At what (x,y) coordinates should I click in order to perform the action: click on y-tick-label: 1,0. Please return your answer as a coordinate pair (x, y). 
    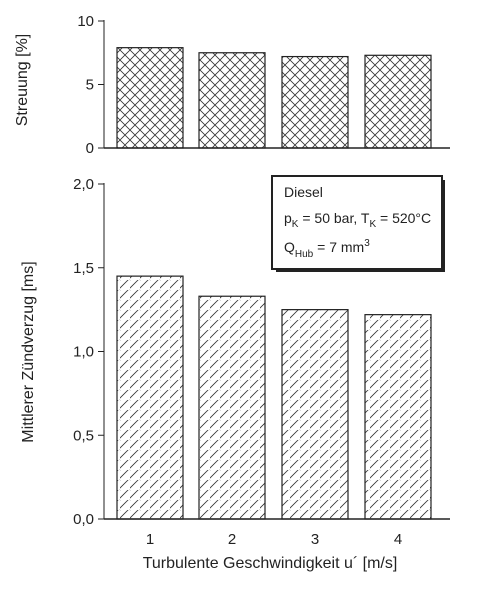
    Looking at the image, I should click on (83, 352).